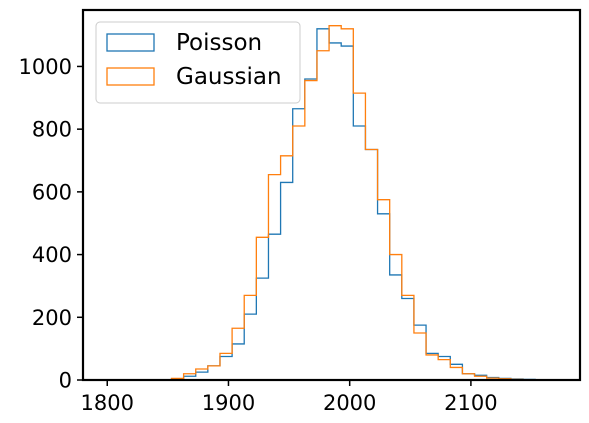  I want to click on legend-label-poisson: Poisson, so click(219, 43).